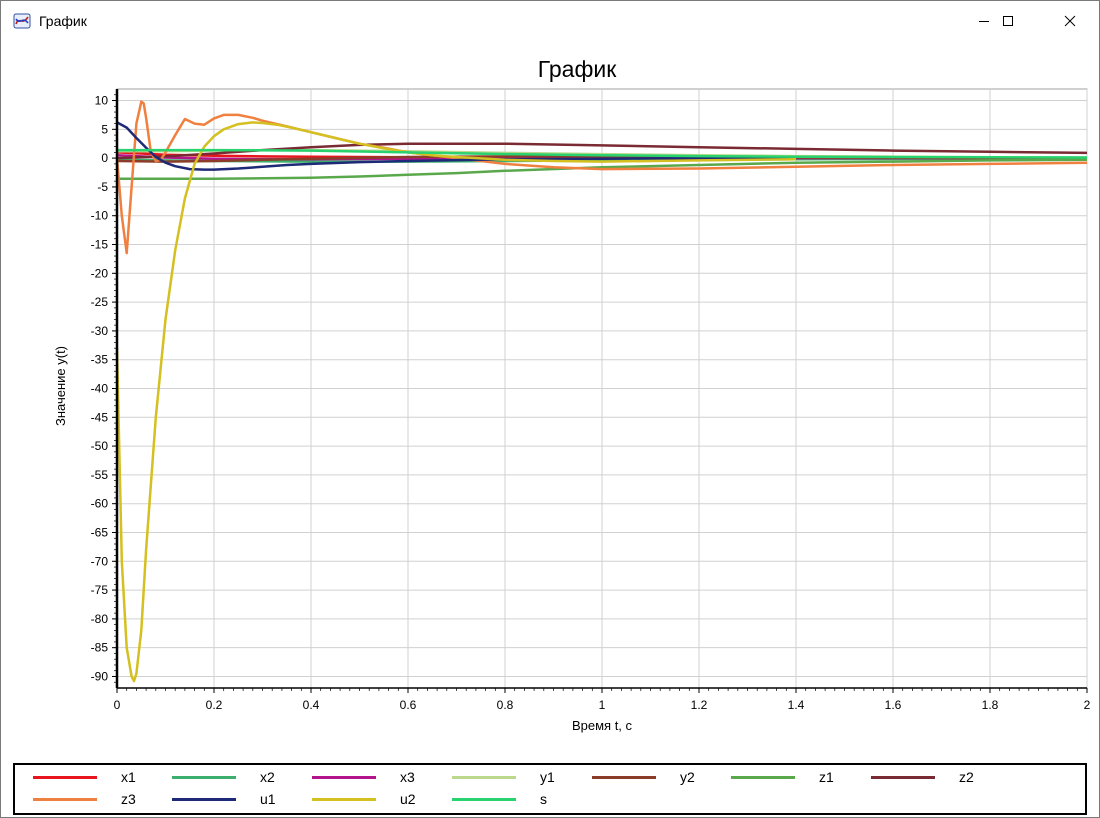  I want to click on legend-item-y2: y2, so click(649, 776).